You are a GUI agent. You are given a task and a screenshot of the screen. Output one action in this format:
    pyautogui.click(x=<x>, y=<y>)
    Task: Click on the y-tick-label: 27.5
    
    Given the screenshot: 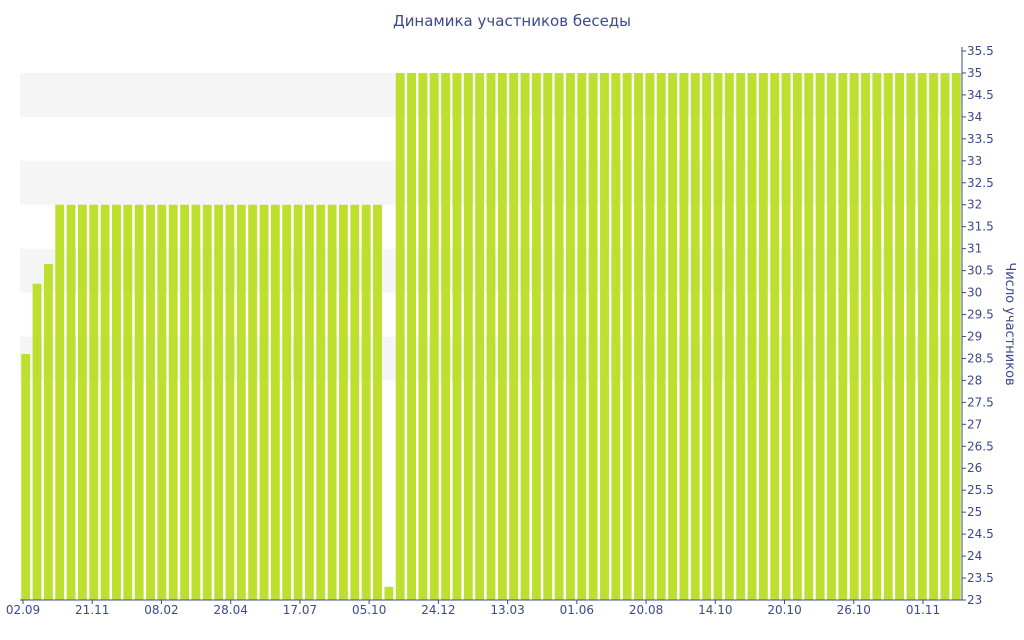 What is the action you would take?
    pyautogui.click(x=980, y=402)
    